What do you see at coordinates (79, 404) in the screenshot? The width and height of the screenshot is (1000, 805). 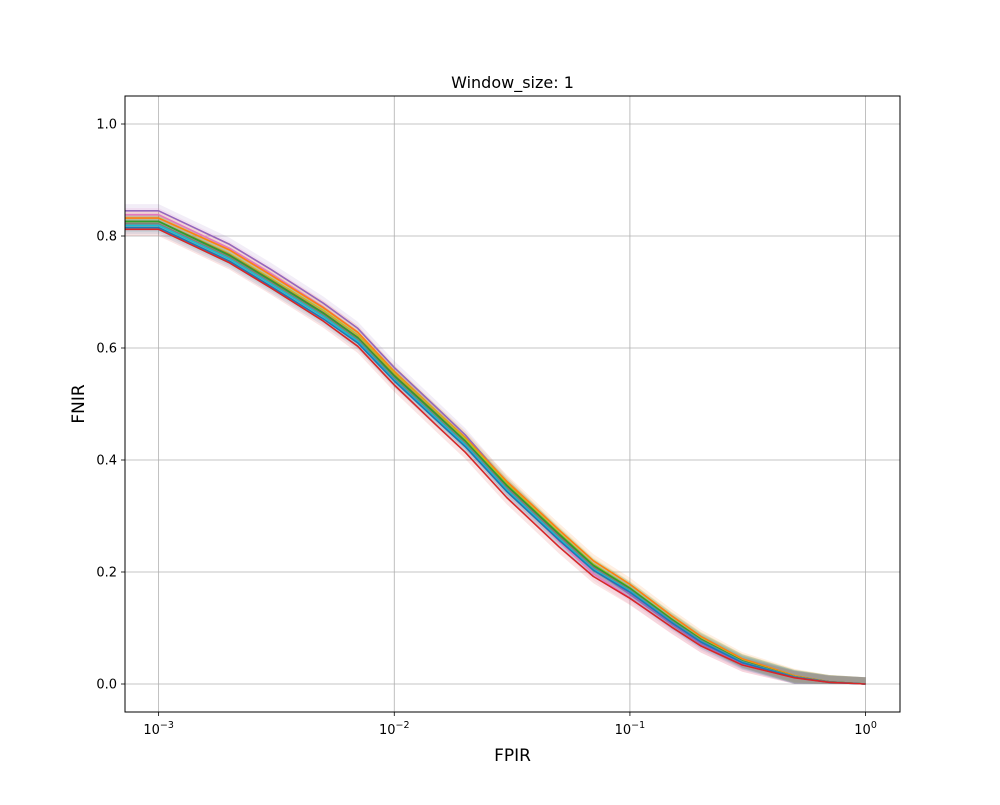 I see `y-axis-label: FNIR` at bounding box center [79, 404].